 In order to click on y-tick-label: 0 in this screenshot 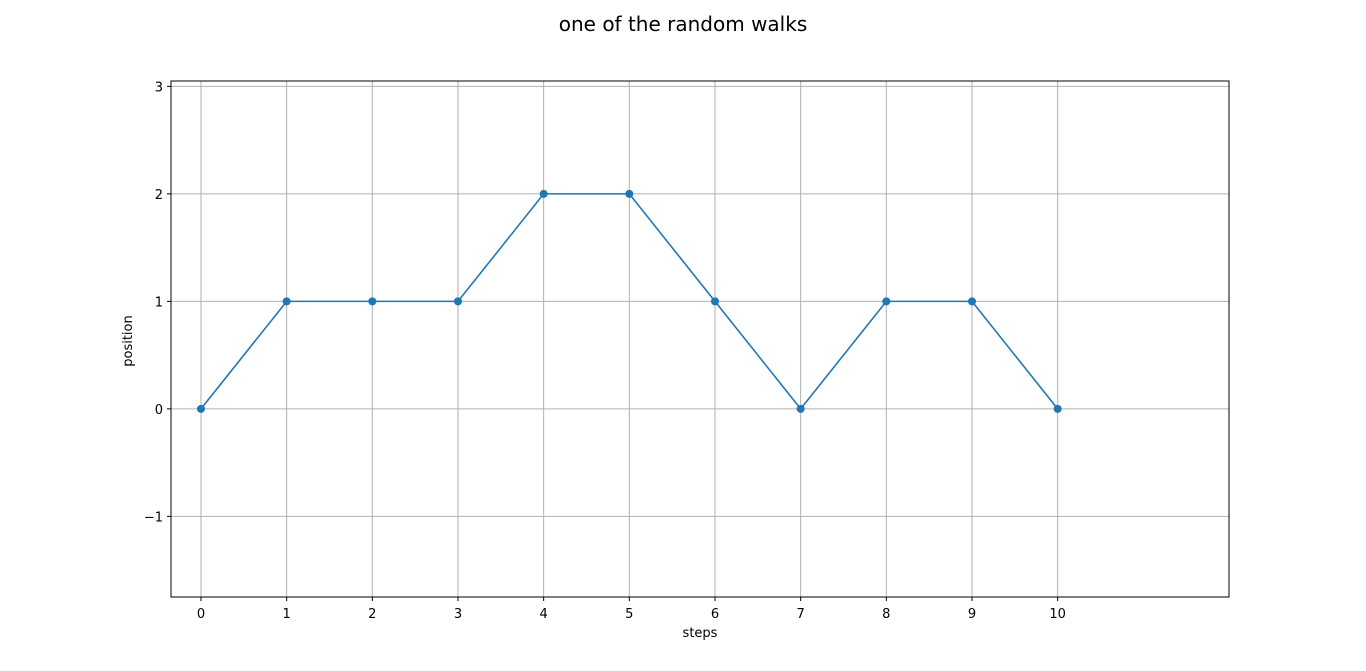, I will do `click(159, 410)`.